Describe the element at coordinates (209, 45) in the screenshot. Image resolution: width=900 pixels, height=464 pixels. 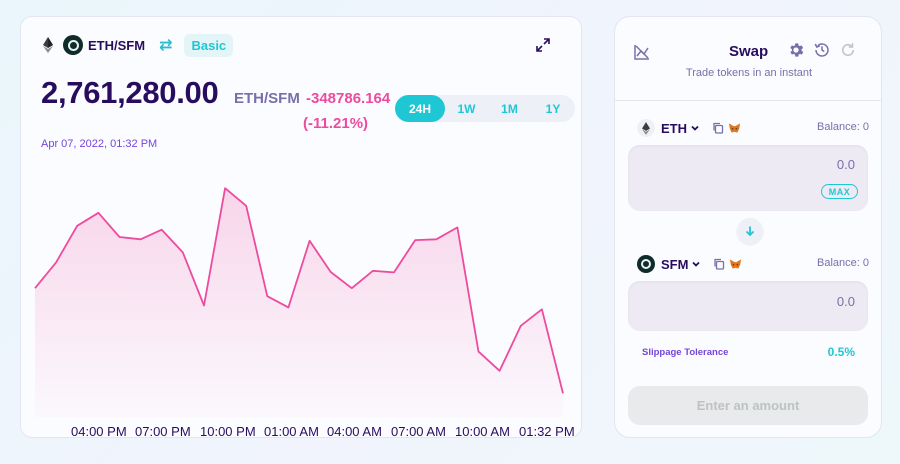
I see `basic-mode-button: Basic` at that location.